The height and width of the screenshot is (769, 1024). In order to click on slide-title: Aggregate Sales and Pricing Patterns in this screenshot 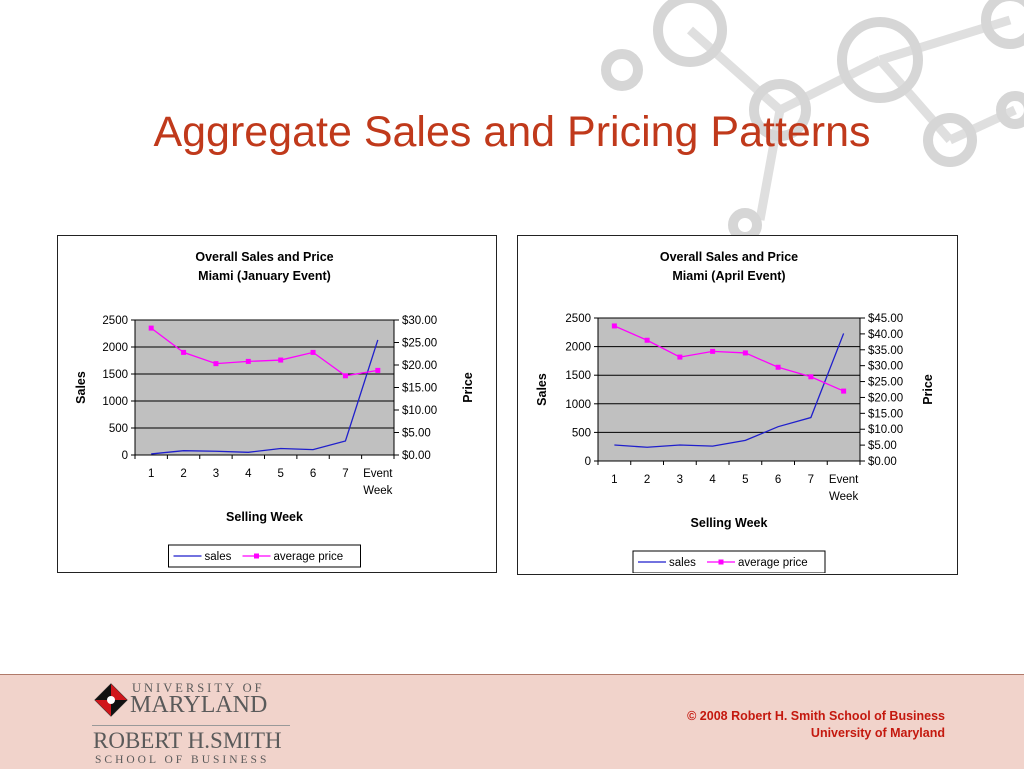, I will do `click(512, 132)`.